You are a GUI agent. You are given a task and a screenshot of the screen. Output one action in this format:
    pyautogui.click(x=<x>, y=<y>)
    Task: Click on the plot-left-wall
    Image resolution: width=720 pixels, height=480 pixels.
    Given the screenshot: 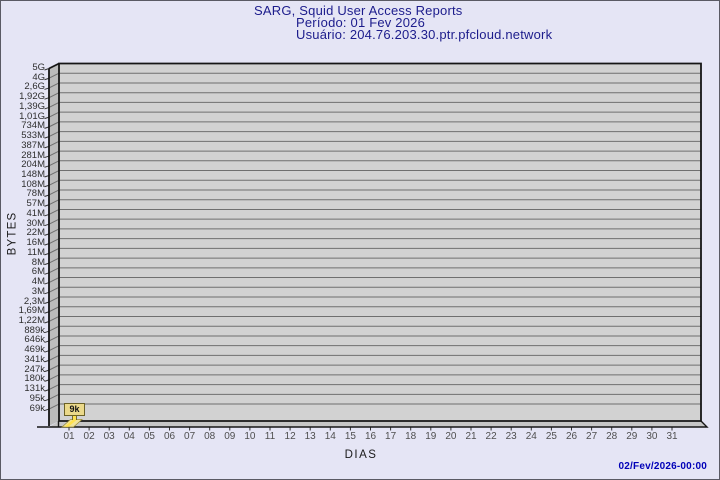 What is the action you would take?
    pyautogui.click(x=54, y=244)
    